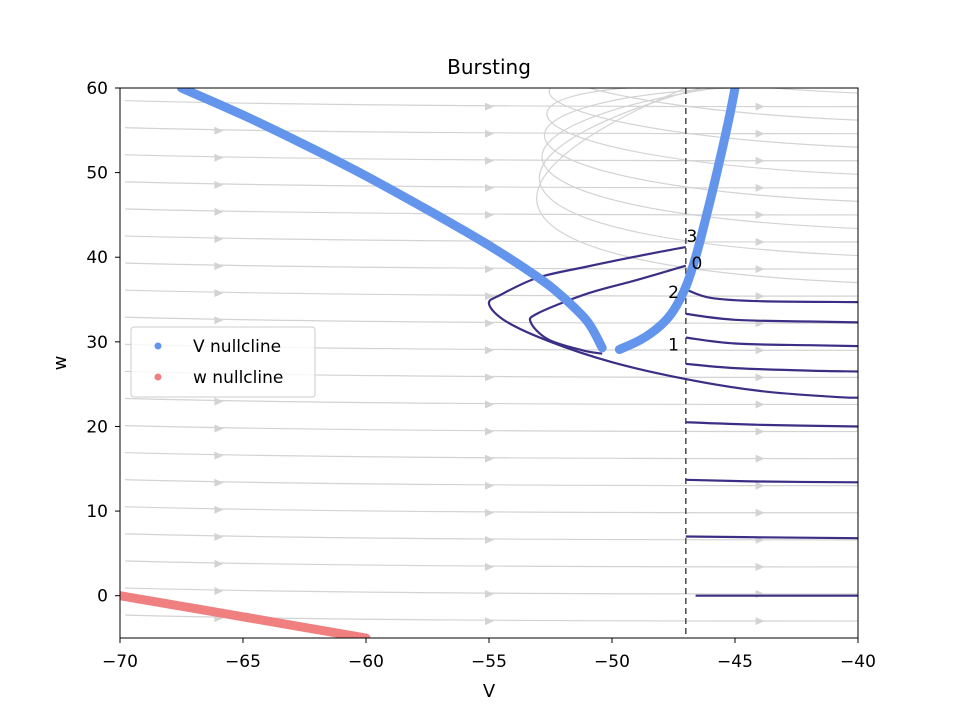  What do you see at coordinates (97, 427) in the screenshot?
I see `y-tick-label: 20` at bounding box center [97, 427].